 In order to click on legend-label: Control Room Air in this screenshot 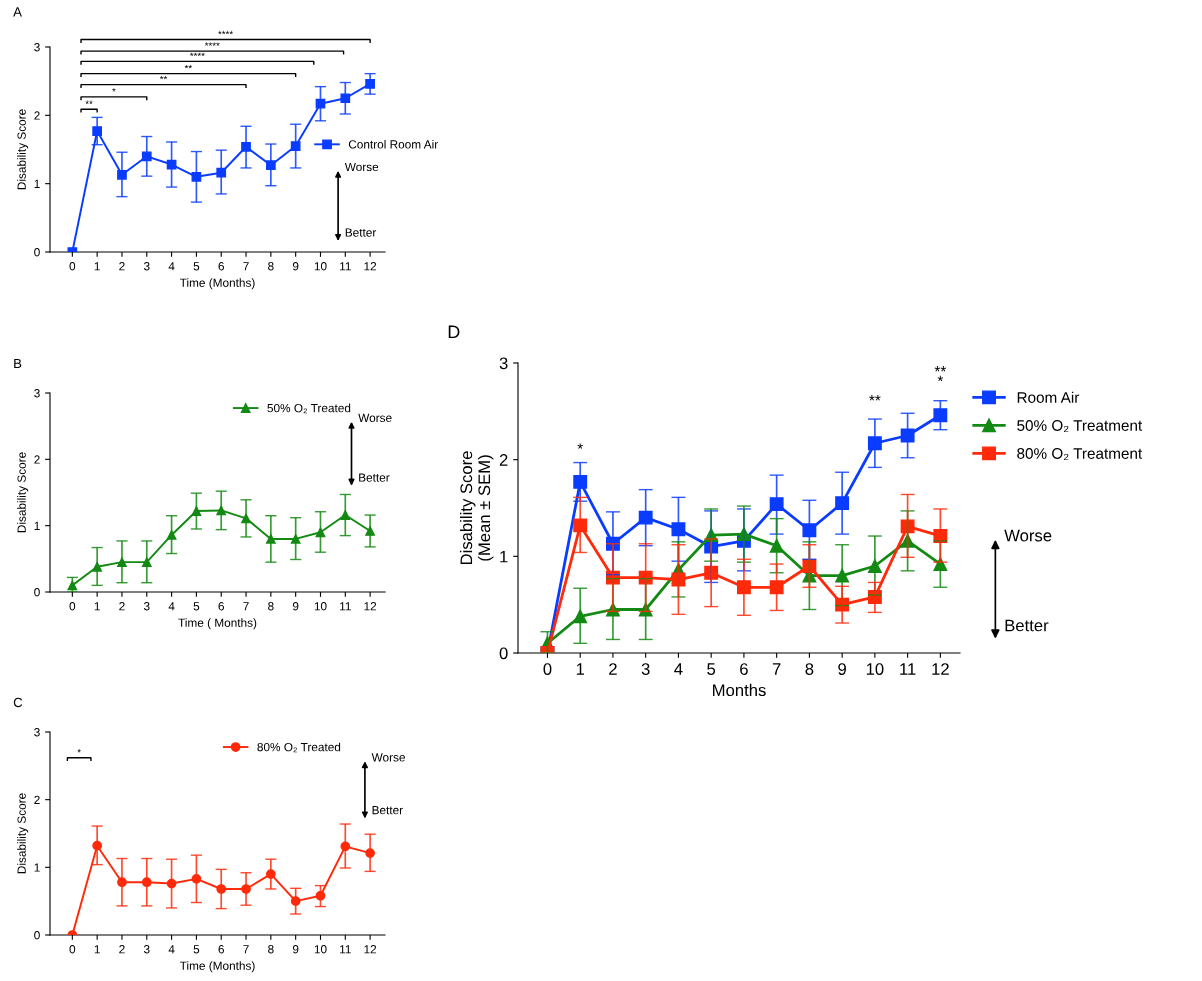, I will do `click(393, 144)`.